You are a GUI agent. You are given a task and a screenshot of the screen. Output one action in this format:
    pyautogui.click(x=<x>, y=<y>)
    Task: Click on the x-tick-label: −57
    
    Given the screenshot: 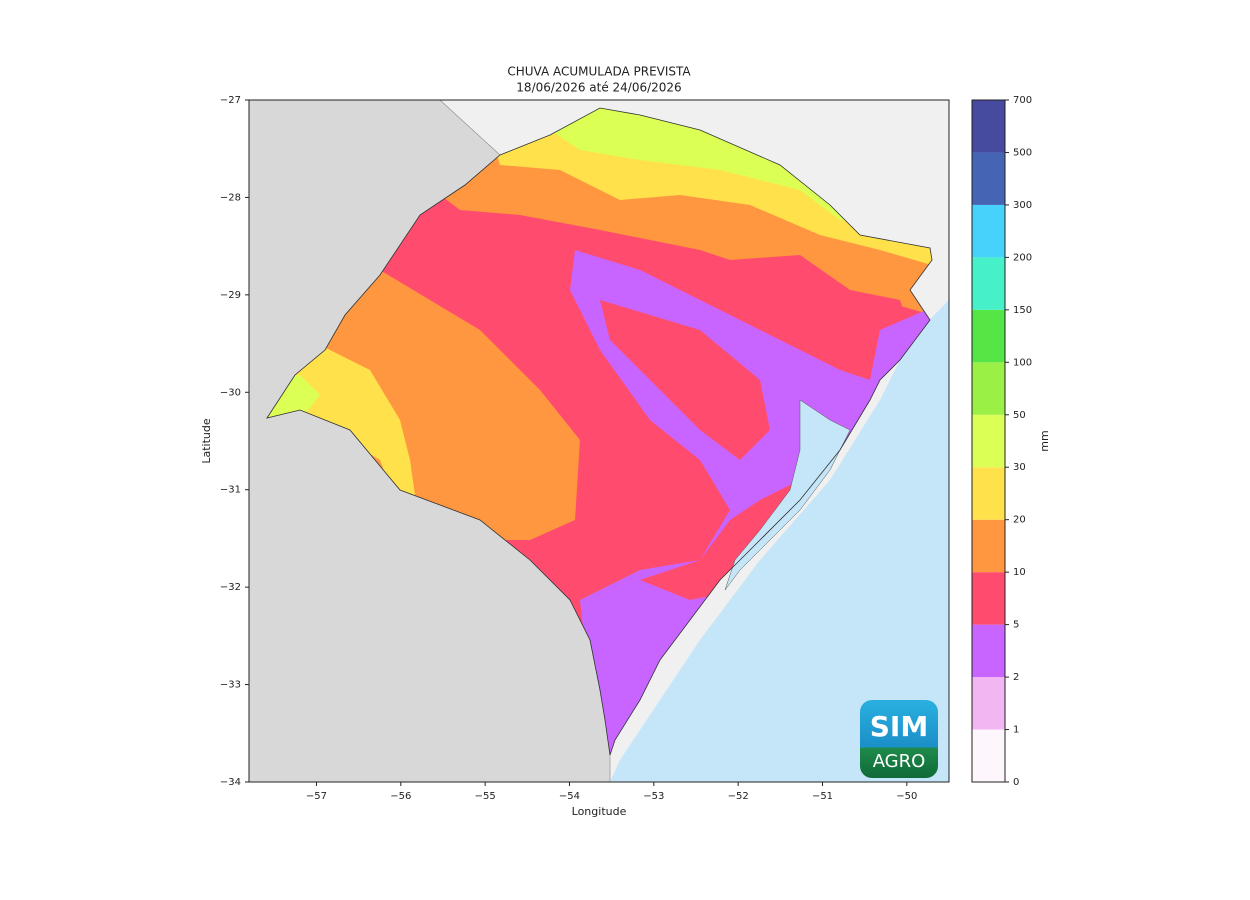 What is the action you would take?
    pyautogui.click(x=316, y=796)
    